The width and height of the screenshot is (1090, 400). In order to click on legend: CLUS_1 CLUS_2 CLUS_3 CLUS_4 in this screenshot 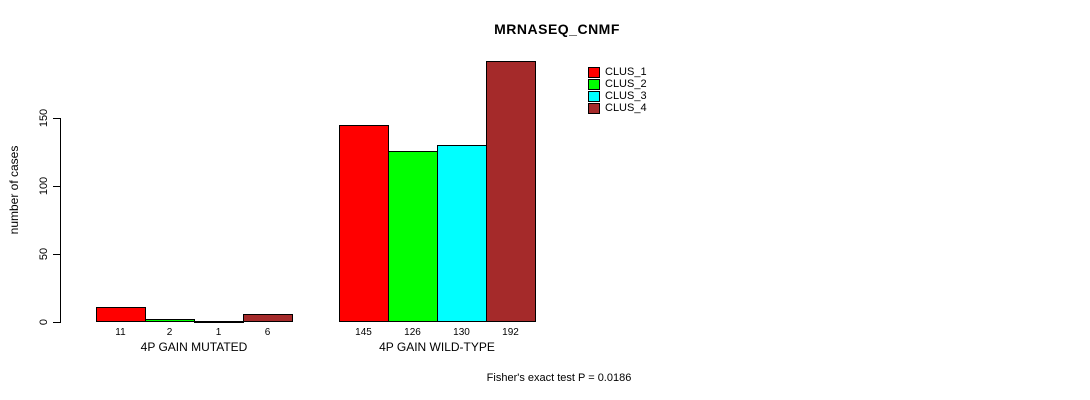, I will do `click(617, 90)`.